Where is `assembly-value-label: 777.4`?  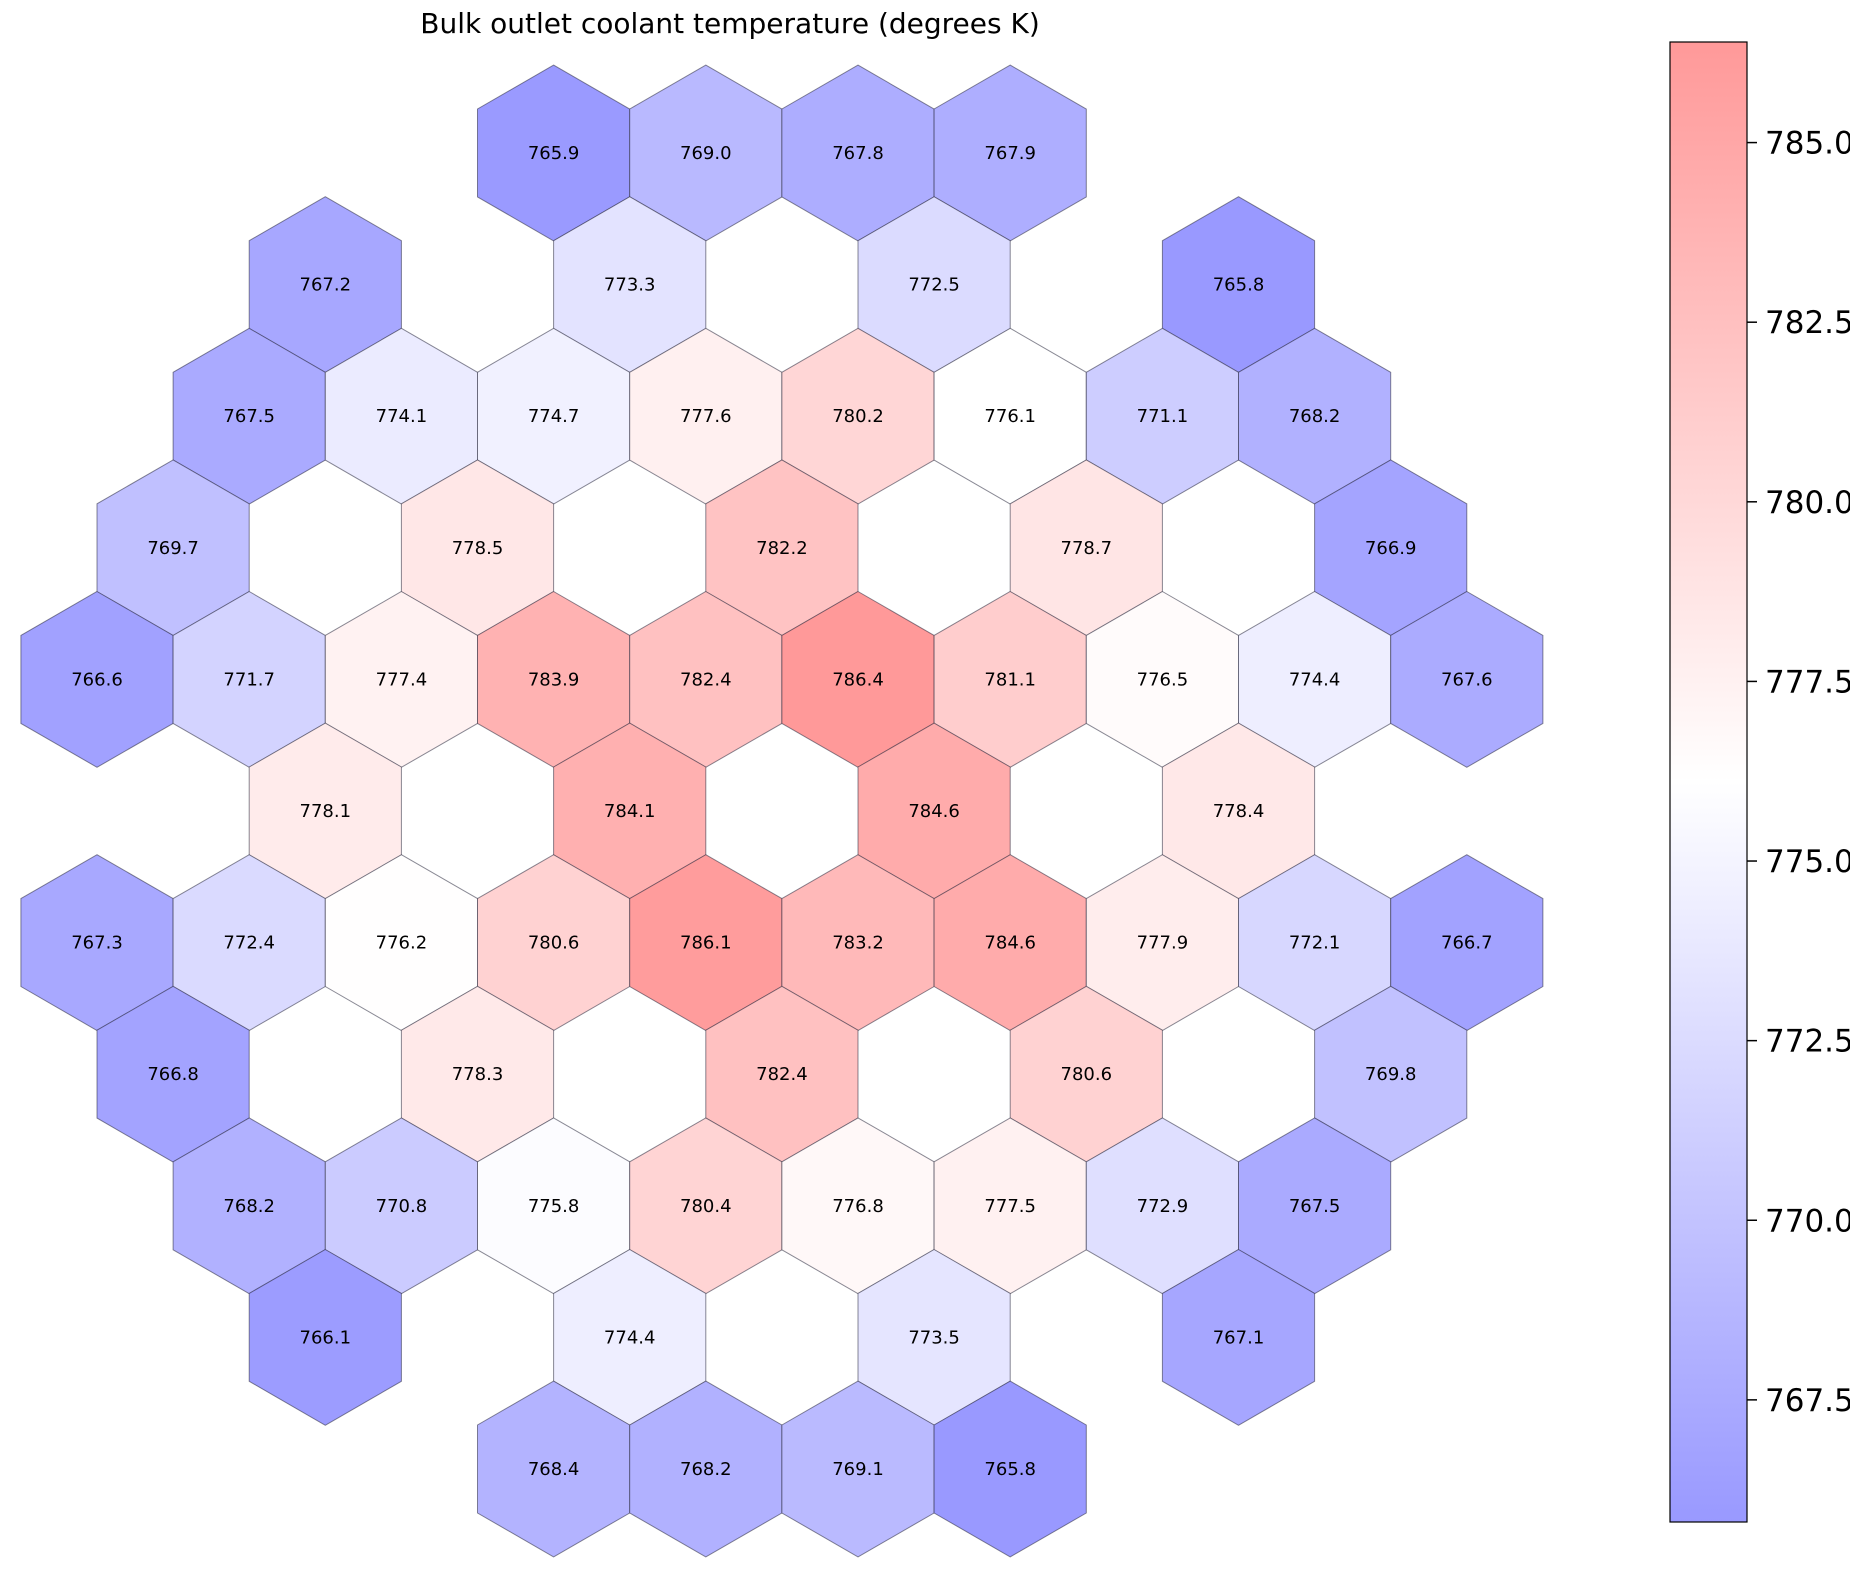
assembly-value-label: 777.4 is located at coordinates (402, 679).